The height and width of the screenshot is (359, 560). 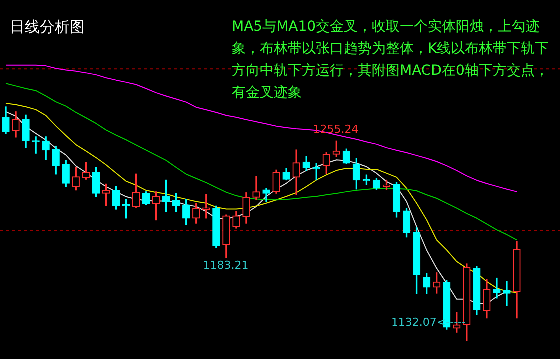 I want to click on annotation: 1183.21, so click(x=226, y=265).